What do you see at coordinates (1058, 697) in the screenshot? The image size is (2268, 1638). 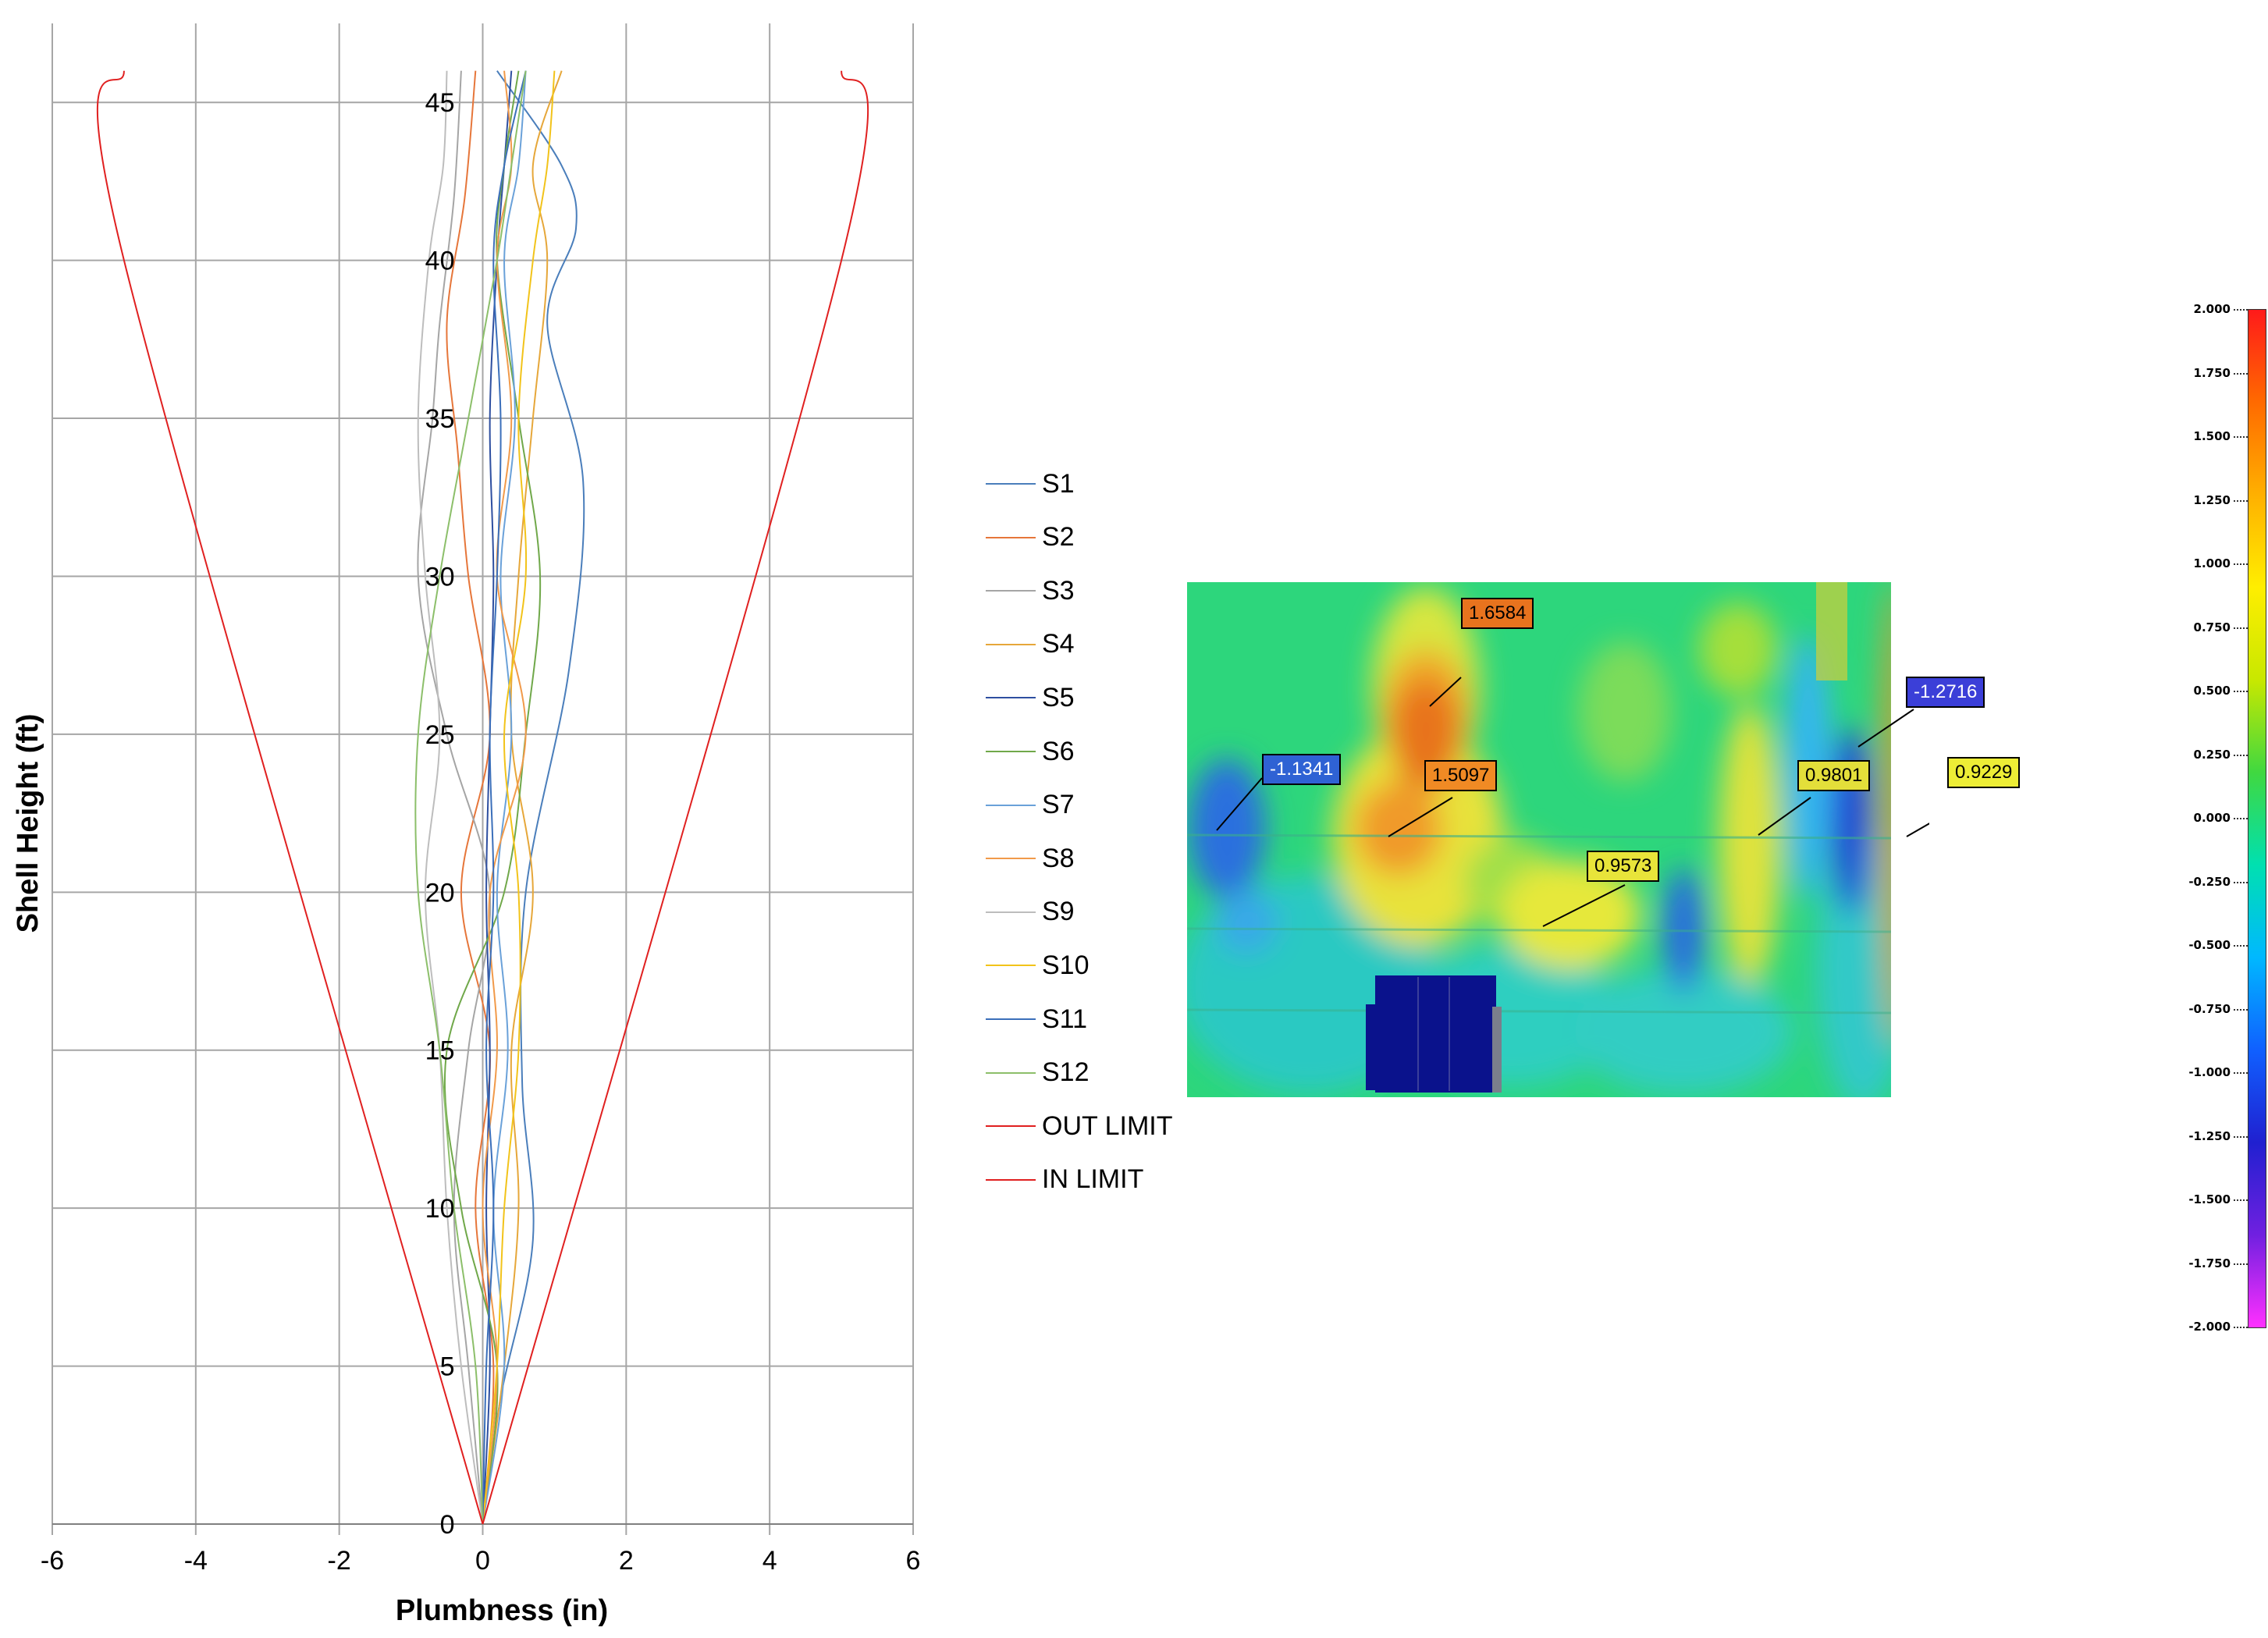 I see `legend-label: S5` at bounding box center [1058, 697].